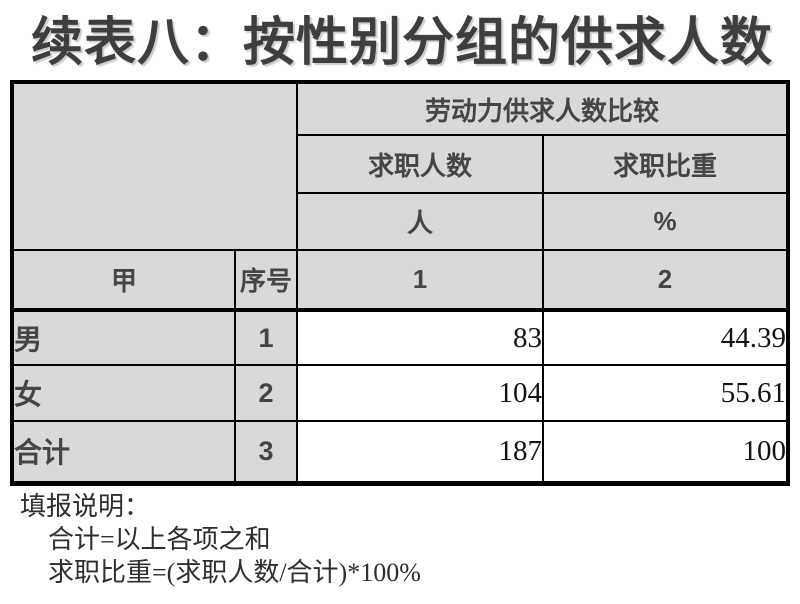 This screenshot has height=604, width=800. Describe the element at coordinates (665, 337) in the screenshot. I see `cell-share: 44.39` at that location.